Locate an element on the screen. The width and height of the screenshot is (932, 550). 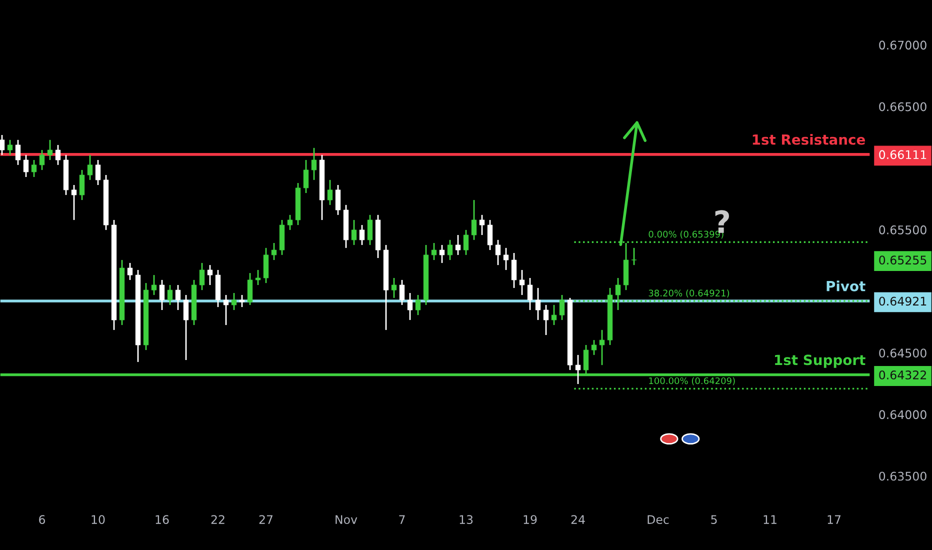
x-tick-label: 11 is located at coordinates (770, 519).